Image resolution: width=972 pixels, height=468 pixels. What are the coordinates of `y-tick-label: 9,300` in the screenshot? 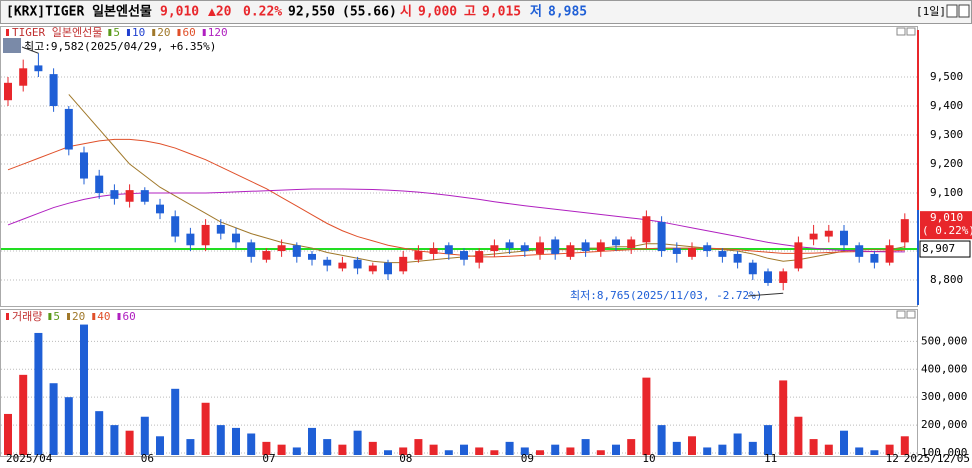 It's located at (946, 134).